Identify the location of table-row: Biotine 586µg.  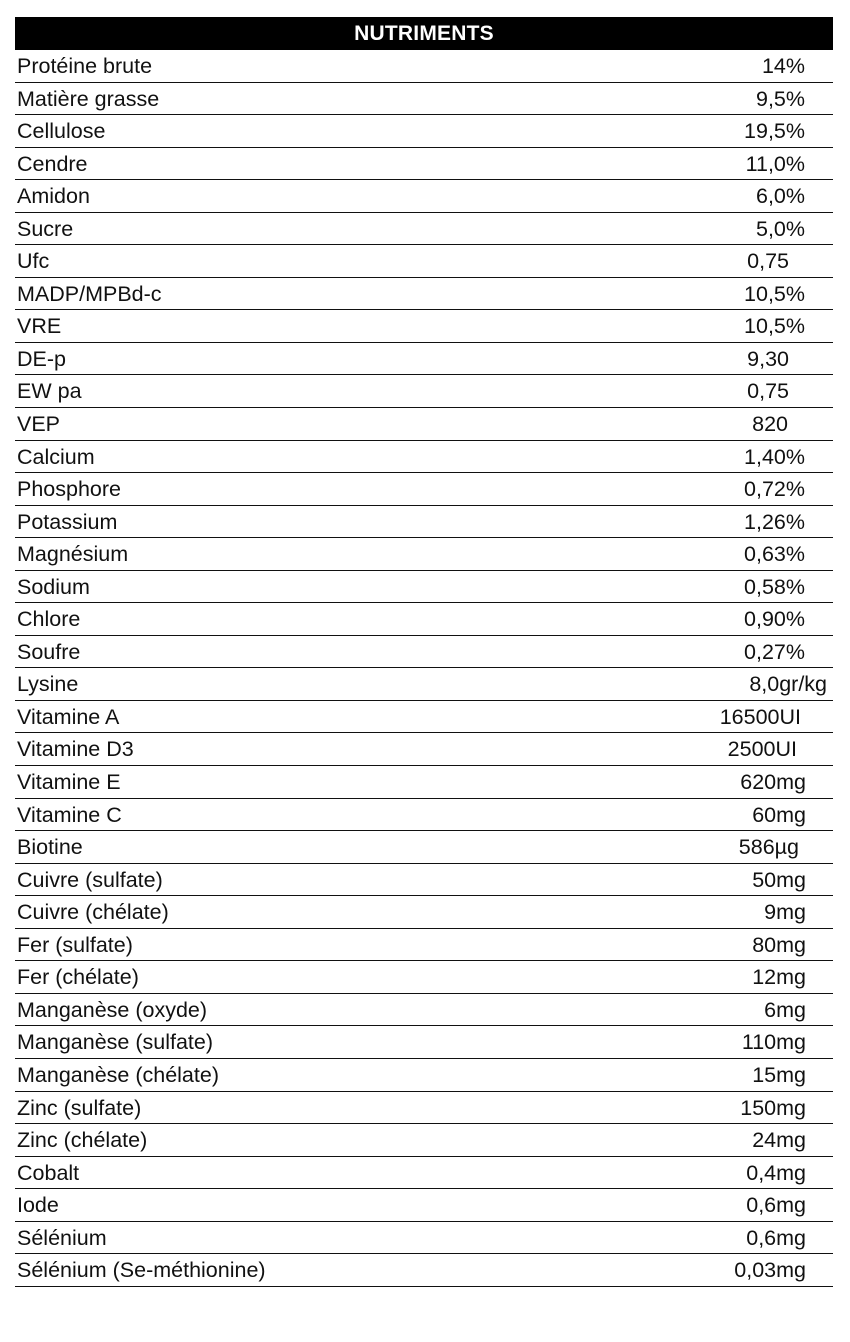
(424, 847).